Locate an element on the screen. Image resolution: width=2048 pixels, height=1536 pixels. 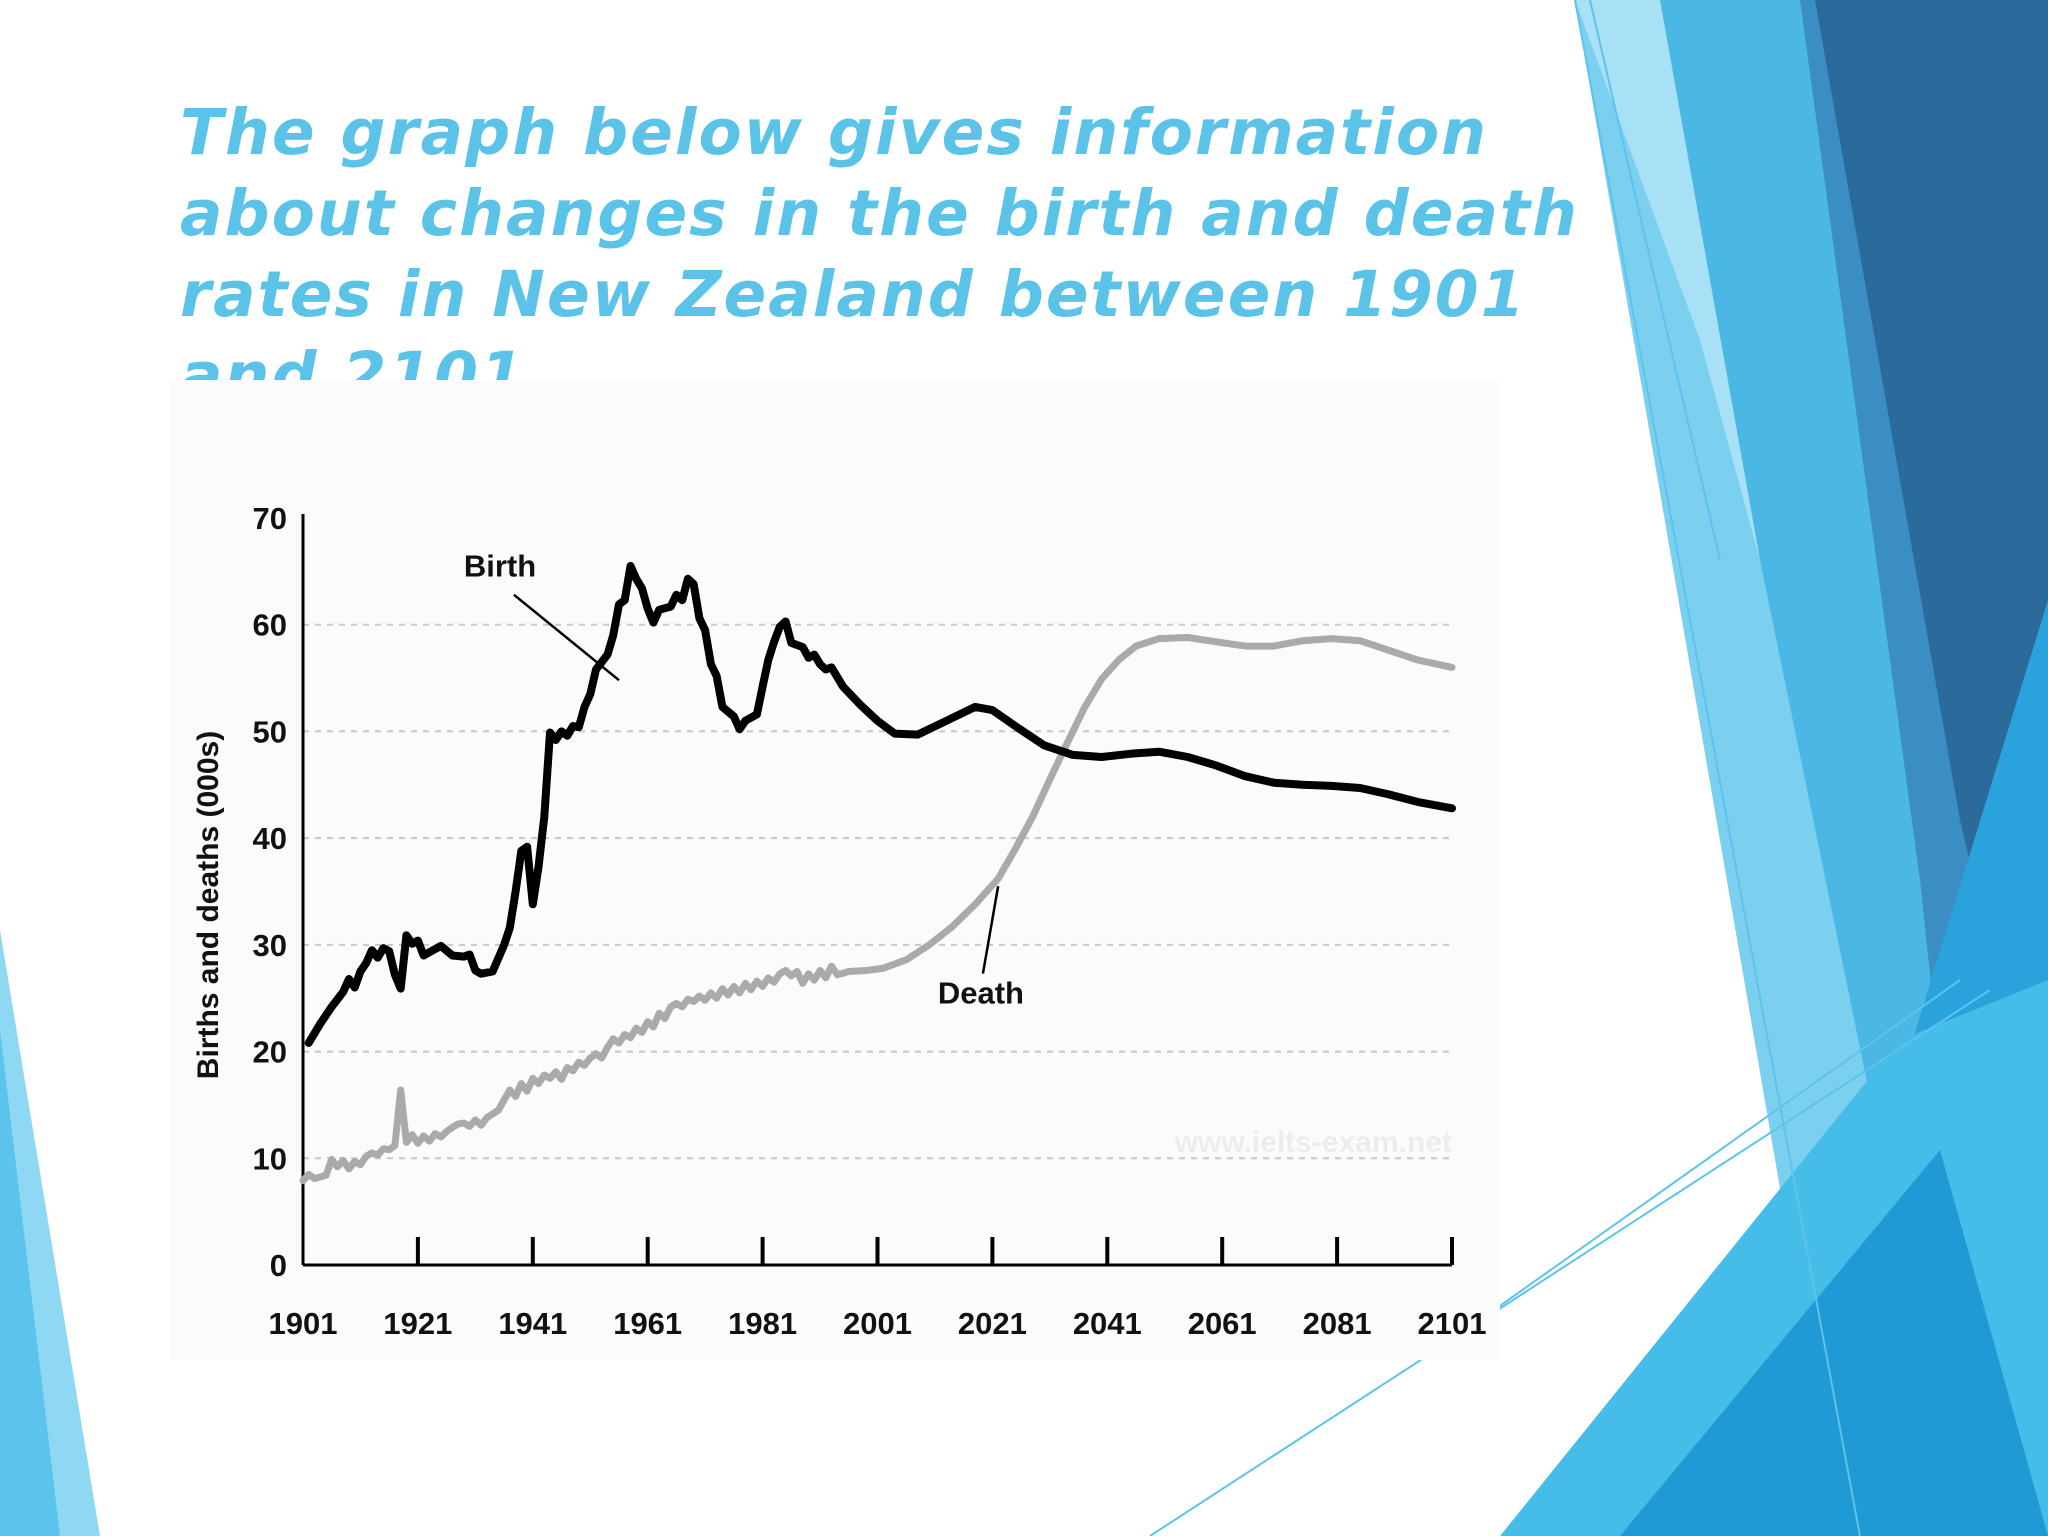
x-tick-label-2021: 2021 is located at coordinates (992, 1323).